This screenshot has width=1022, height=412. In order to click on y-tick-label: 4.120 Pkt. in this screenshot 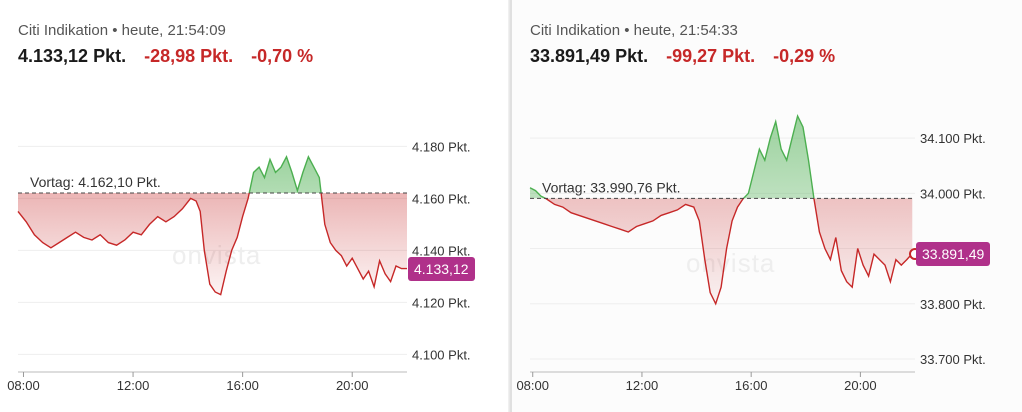, I will do `click(441, 302)`.